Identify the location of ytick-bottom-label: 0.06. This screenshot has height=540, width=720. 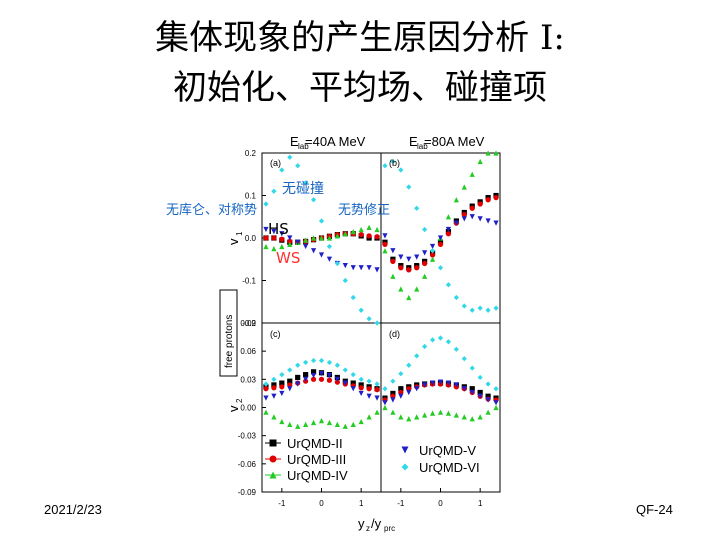
(248, 351).